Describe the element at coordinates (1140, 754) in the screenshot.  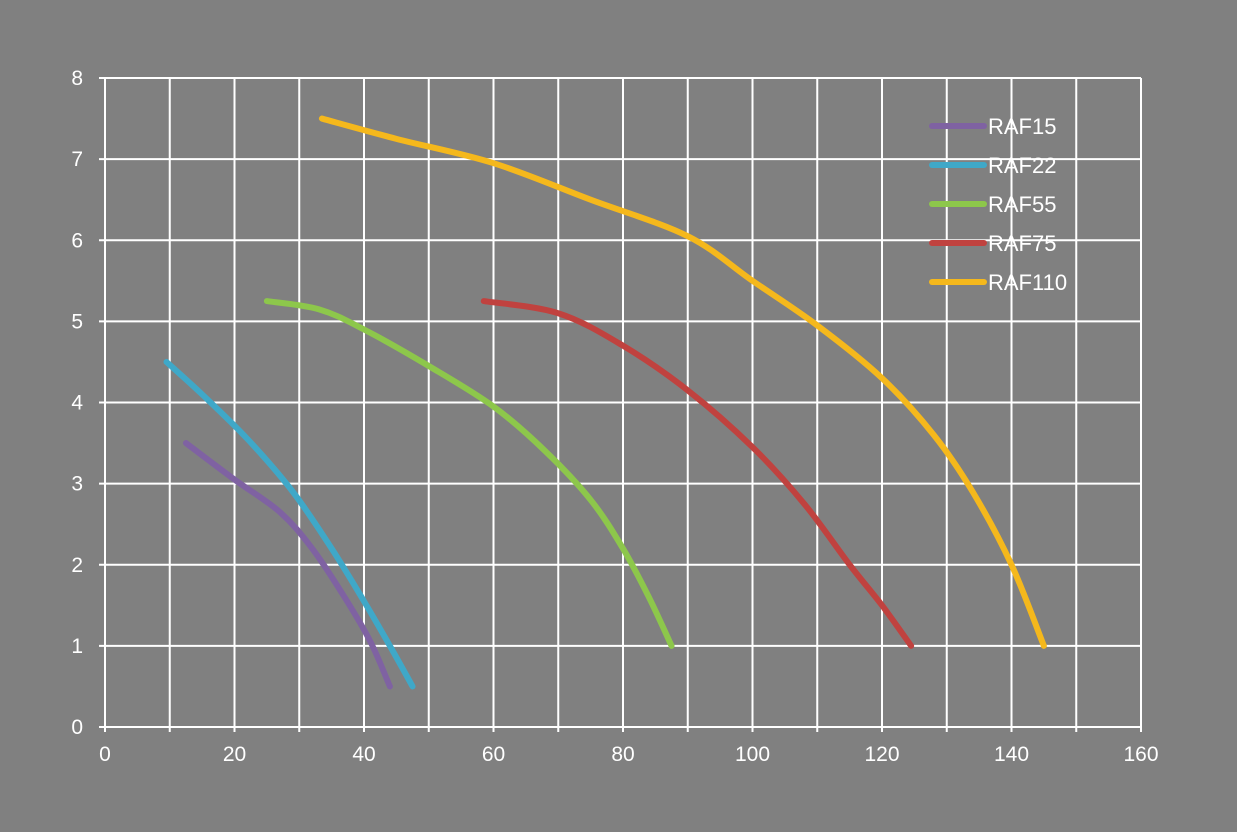
I see `x-tick-label: 160` at that location.